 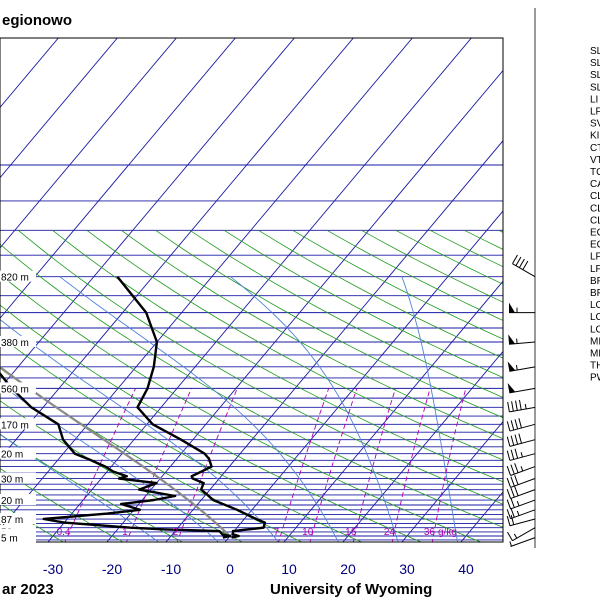 What do you see at coordinates (594, 136) in the screenshot?
I see `station-index-label: KI` at bounding box center [594, 136].